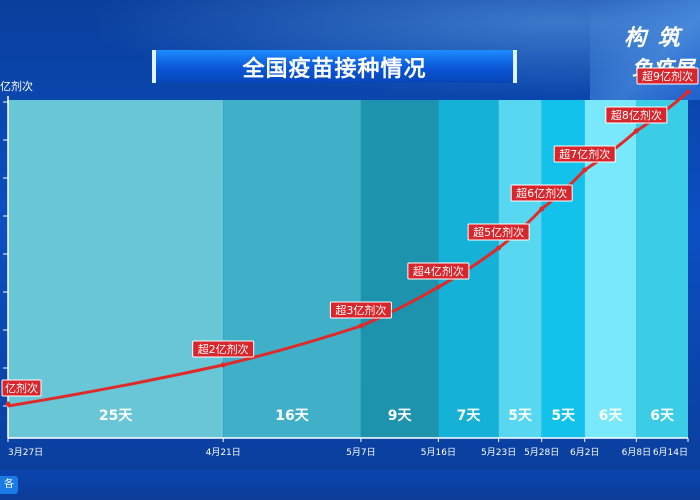  Describe the element at coordinates (116, 416) in the screenshot. I see `interval-label: 25天` at that location.